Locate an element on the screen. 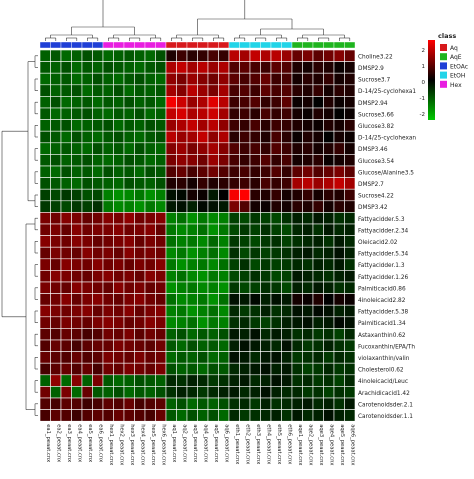 The image size is (474, 479). column-label: hex3_peaat.cnx is located at coordinates (132, 444).